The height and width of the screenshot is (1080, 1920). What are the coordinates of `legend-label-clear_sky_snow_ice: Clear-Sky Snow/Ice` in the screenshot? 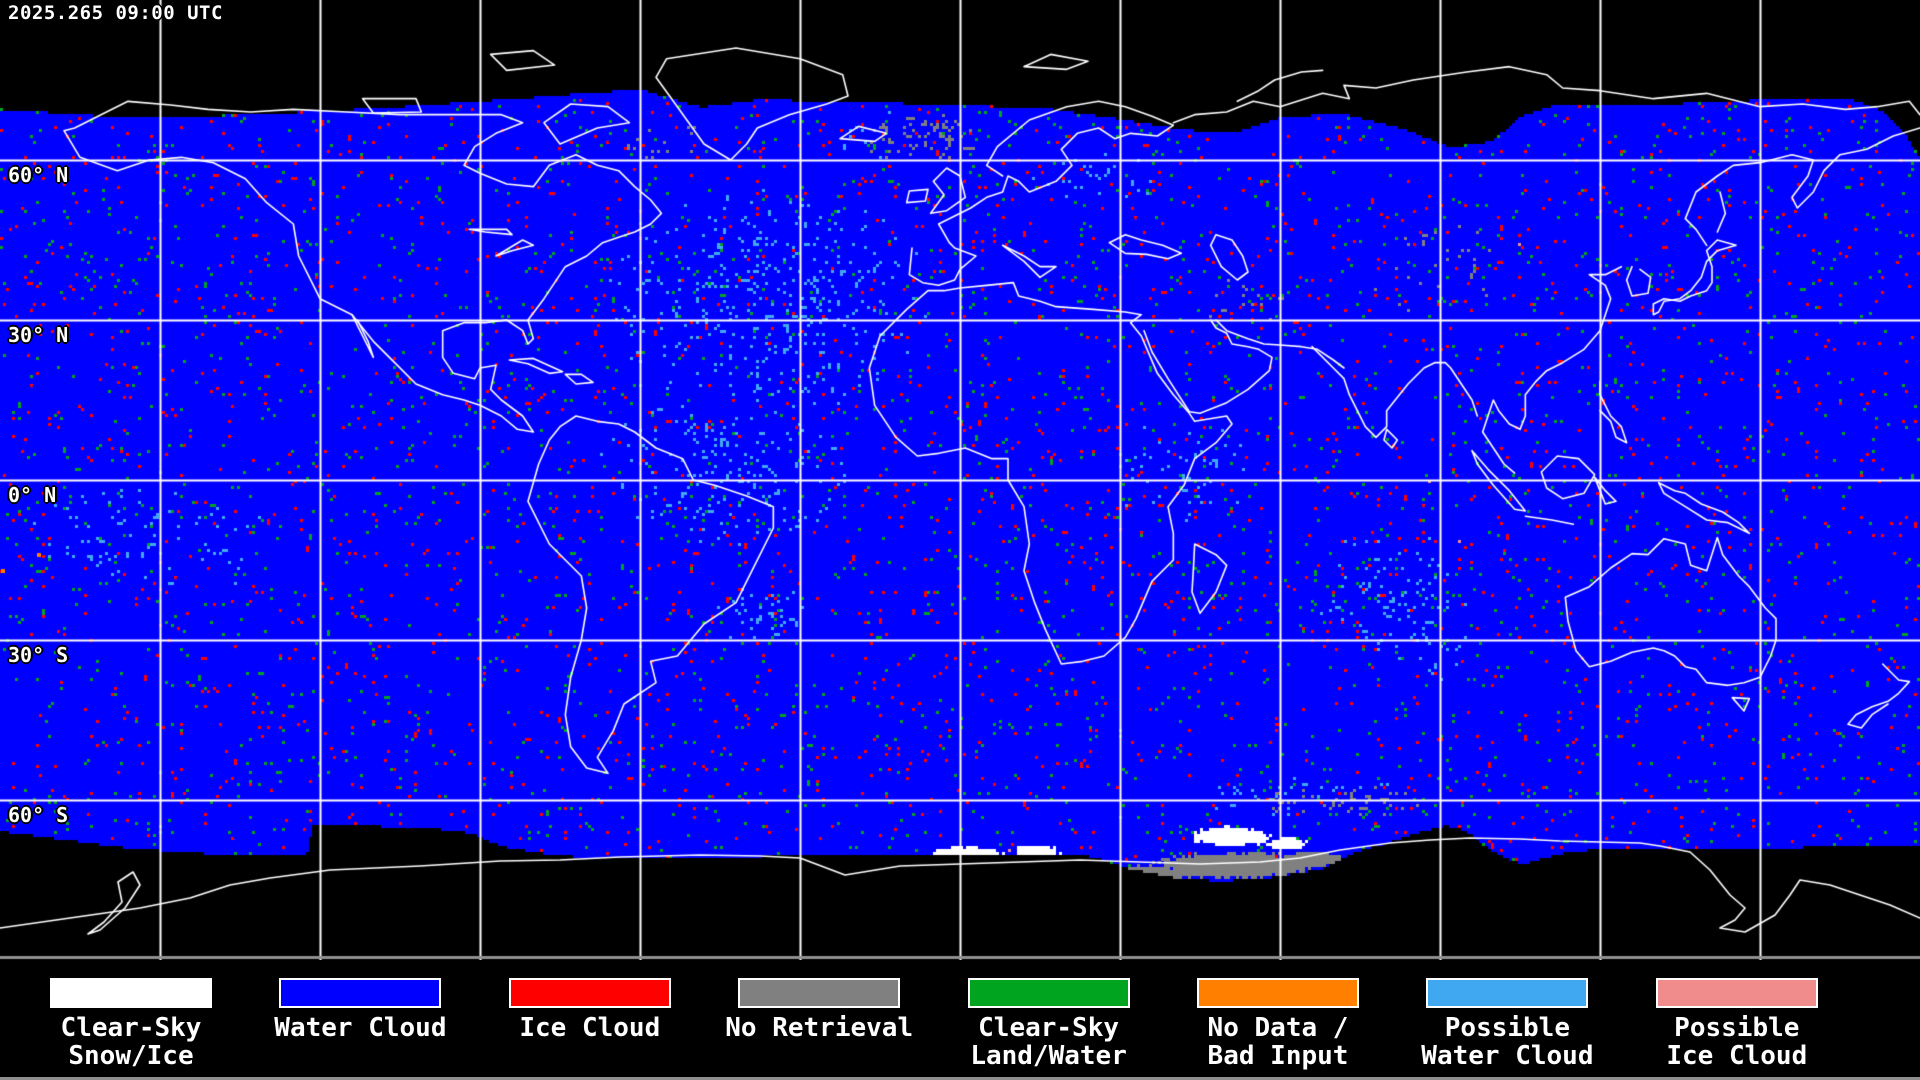 It's located at (131, 1042).